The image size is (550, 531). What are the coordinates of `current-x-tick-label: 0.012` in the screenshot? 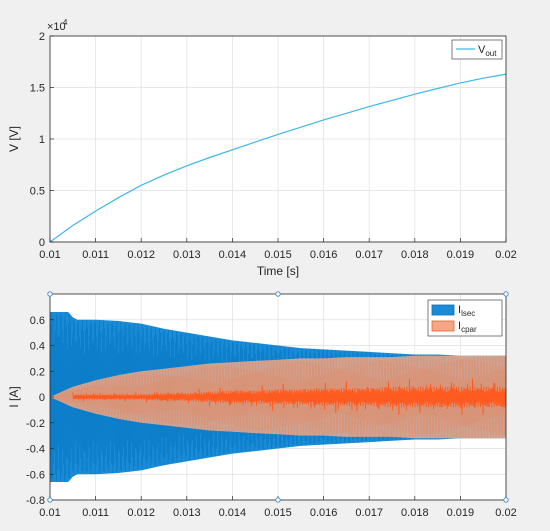 It's located at (141, 513).